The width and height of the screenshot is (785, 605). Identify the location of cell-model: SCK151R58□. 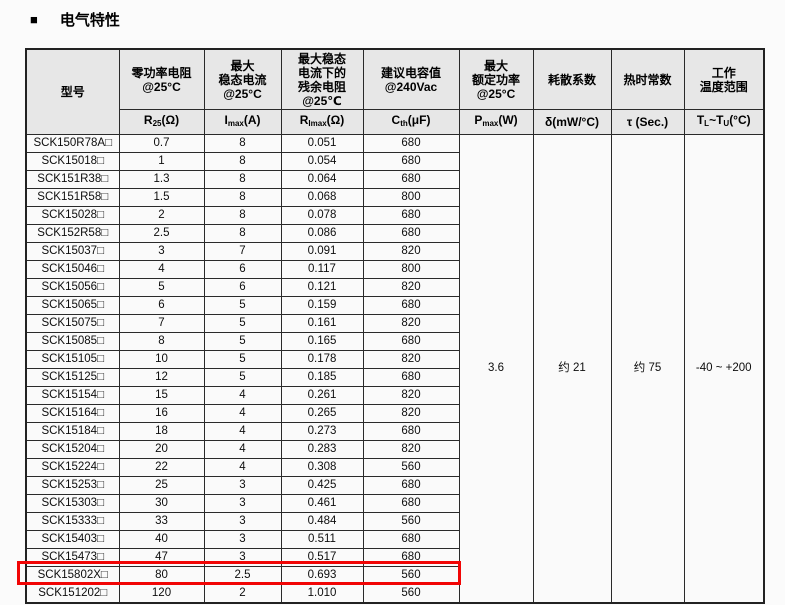
(72, 197).